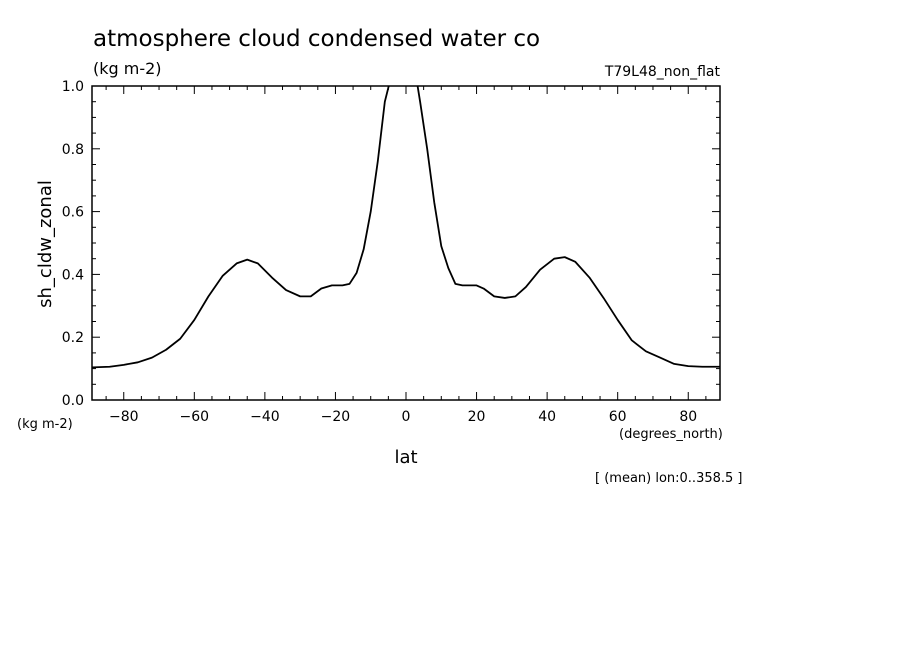 This screenshot has height=654, width=904. I want to click on x-axis-label: lat, so click(405, 457).